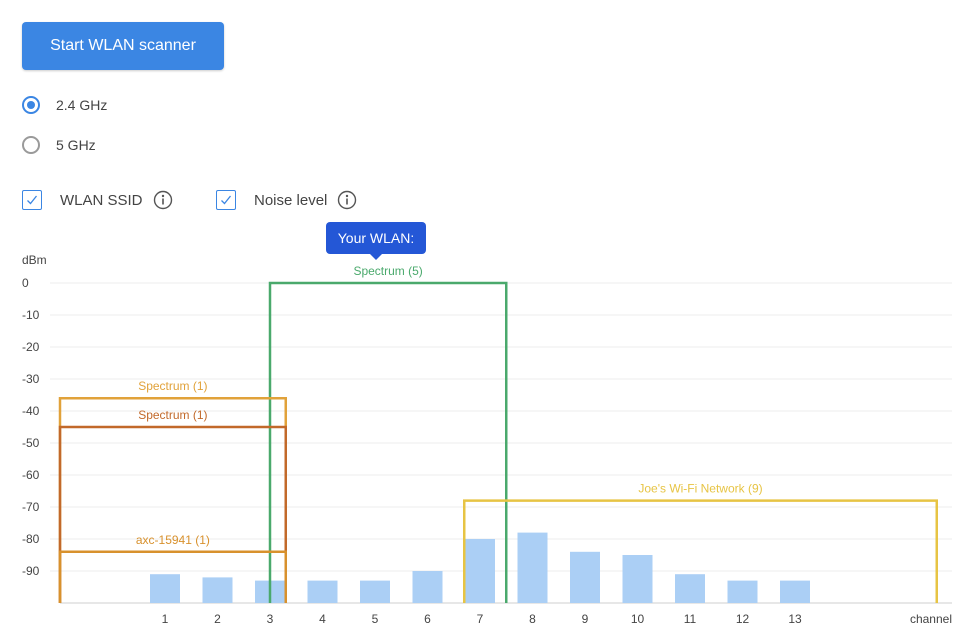 This screenshot has width=970, height=635. I want to click on x-tick-label: 5, so click(375, 619).